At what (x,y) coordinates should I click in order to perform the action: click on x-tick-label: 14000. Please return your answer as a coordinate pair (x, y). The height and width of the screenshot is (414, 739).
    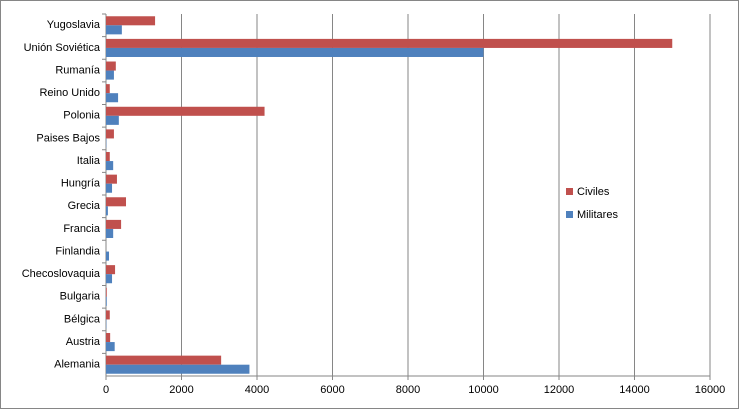
    Looking at the image, I should click on (634, 390).